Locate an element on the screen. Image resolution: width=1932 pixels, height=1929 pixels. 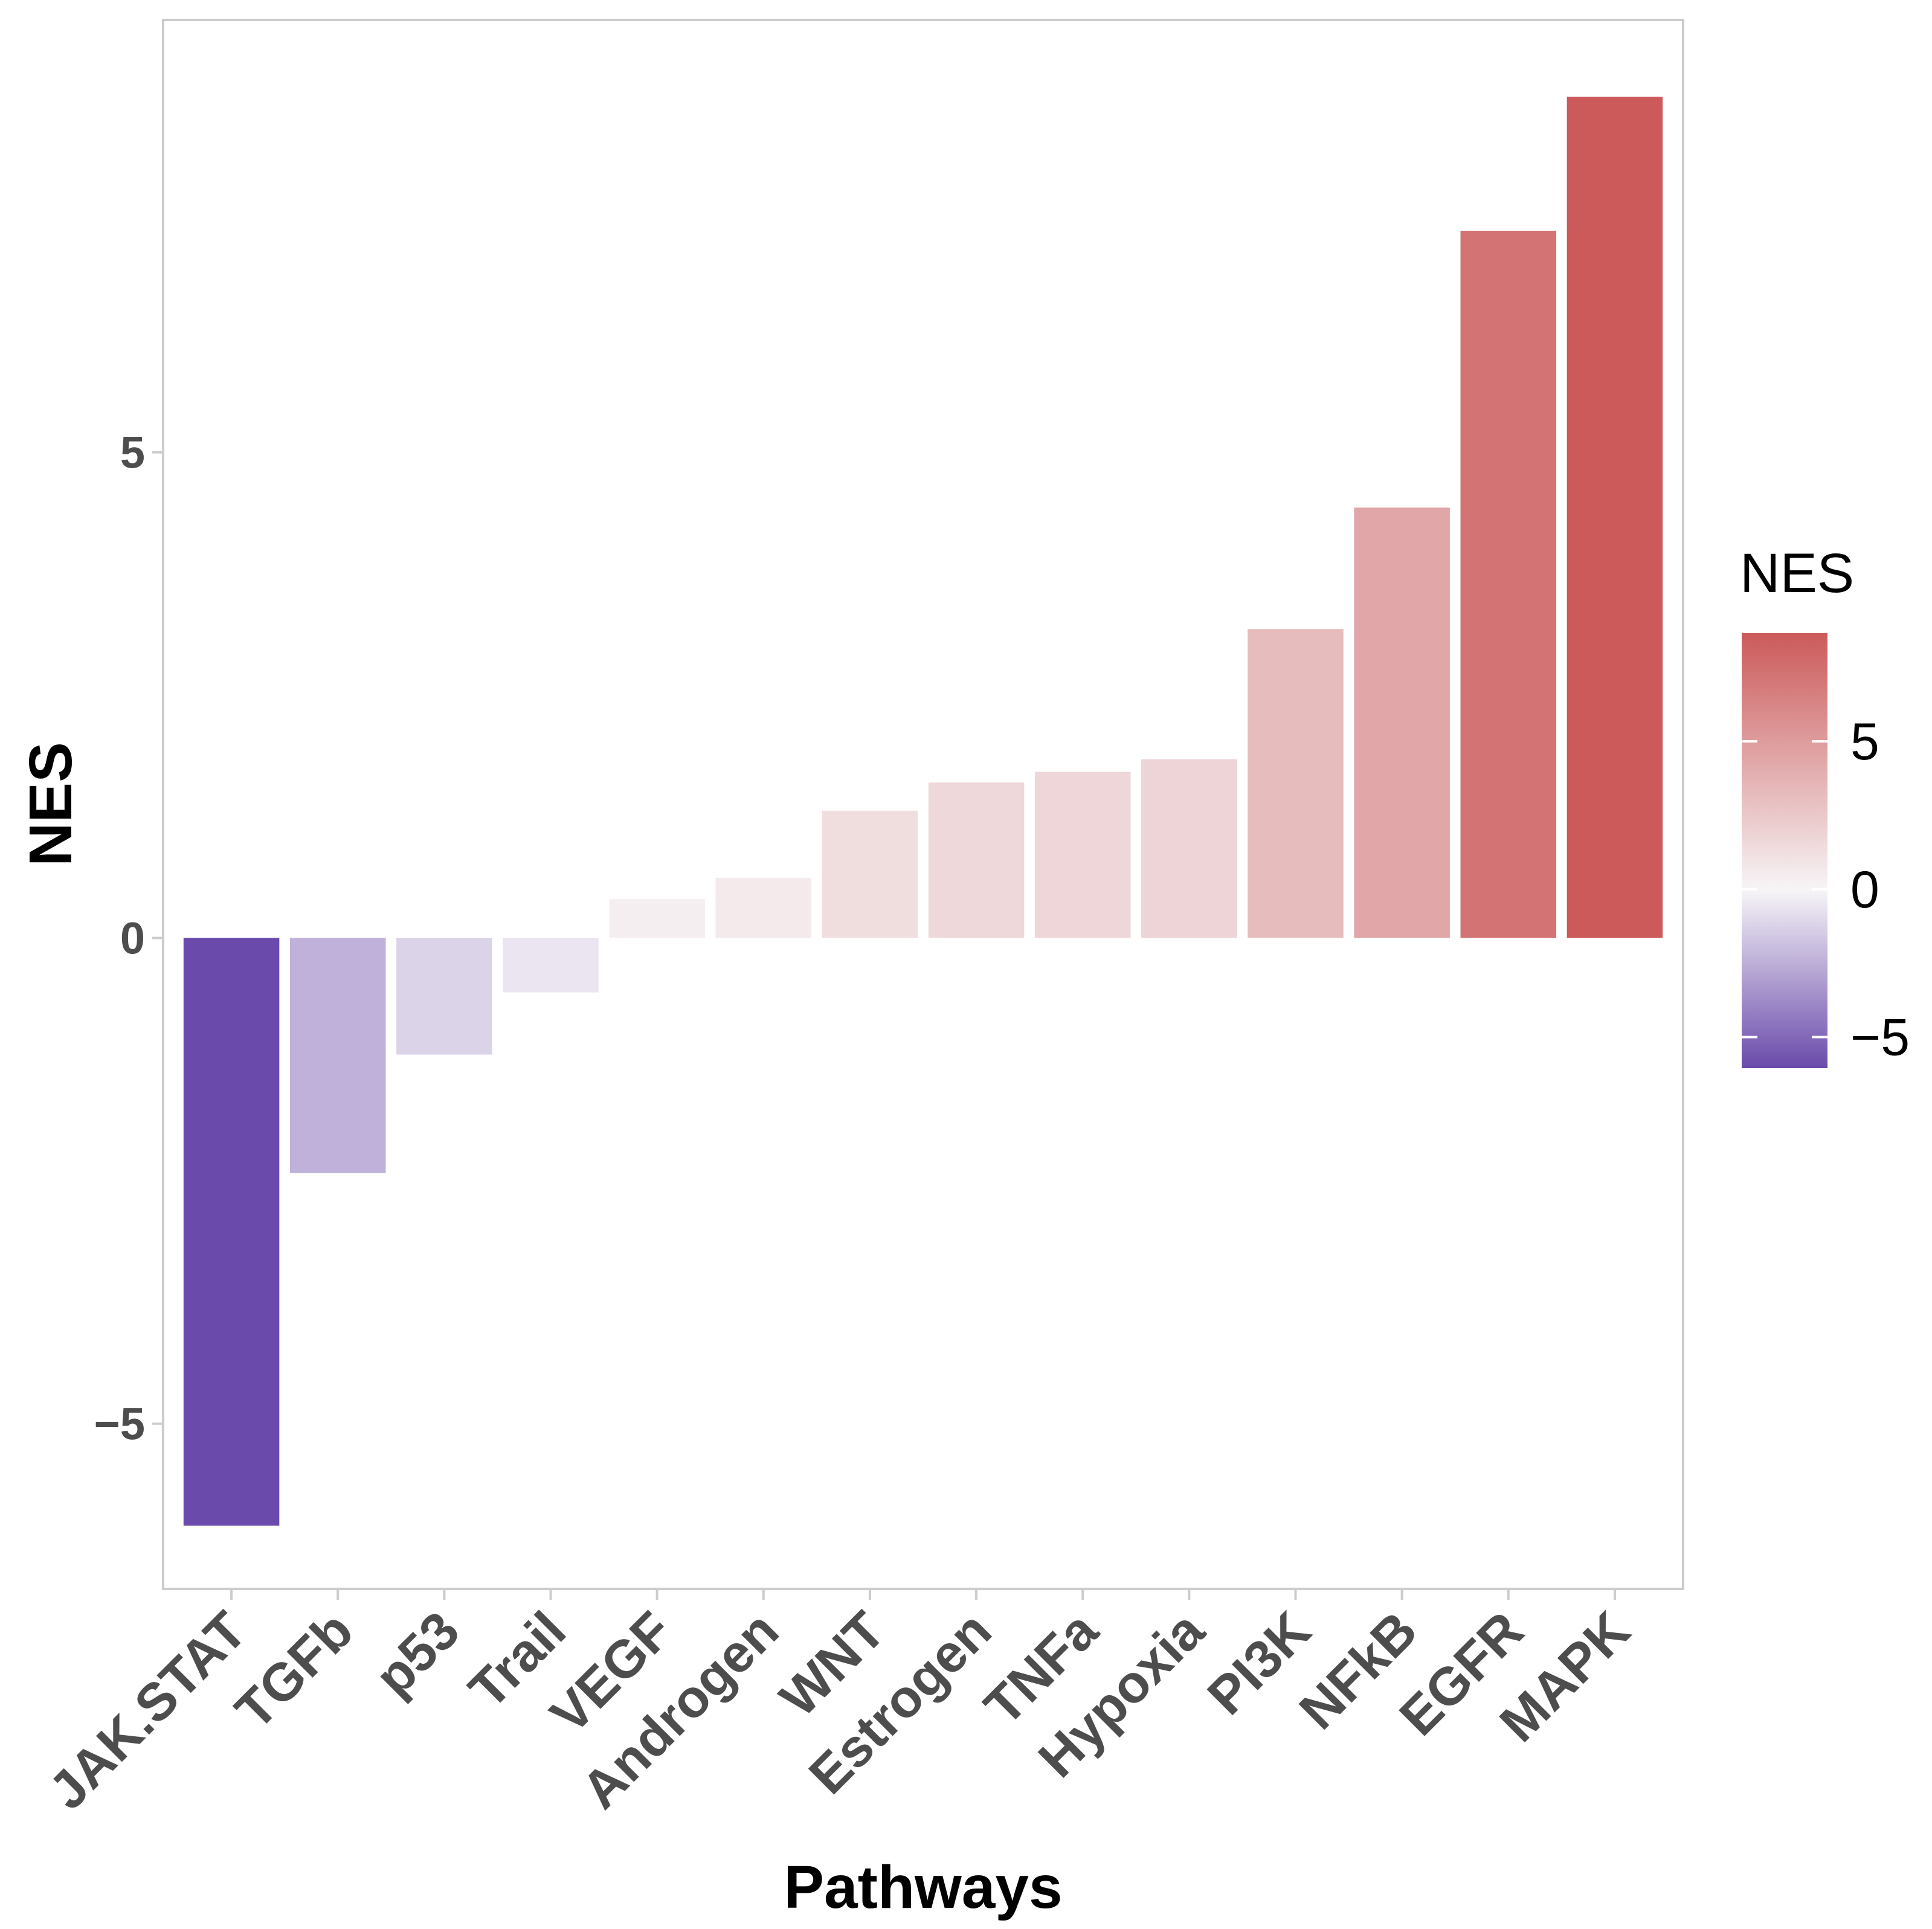
legend-title: NES is located at coordinates (1797, 573).